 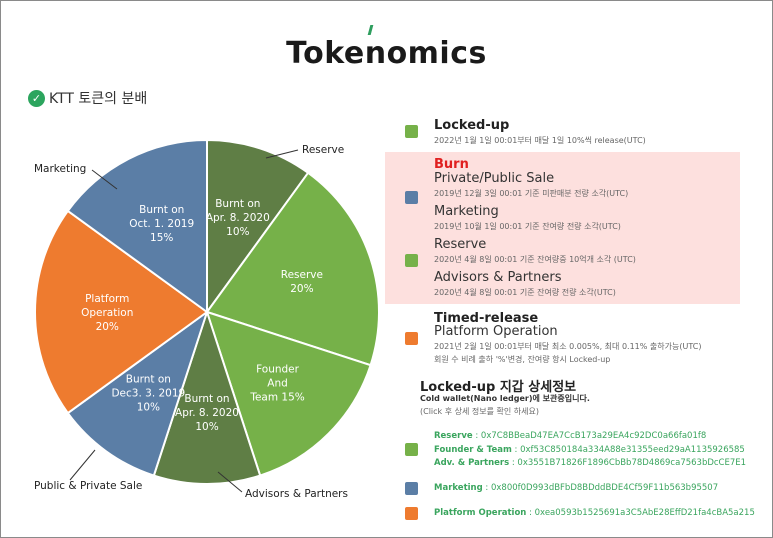 What do you see at coordinates (107, 313) in the screenshot?
I see `pie-slice-label: Platform Operation 20%` at bounding box center [107, 313].